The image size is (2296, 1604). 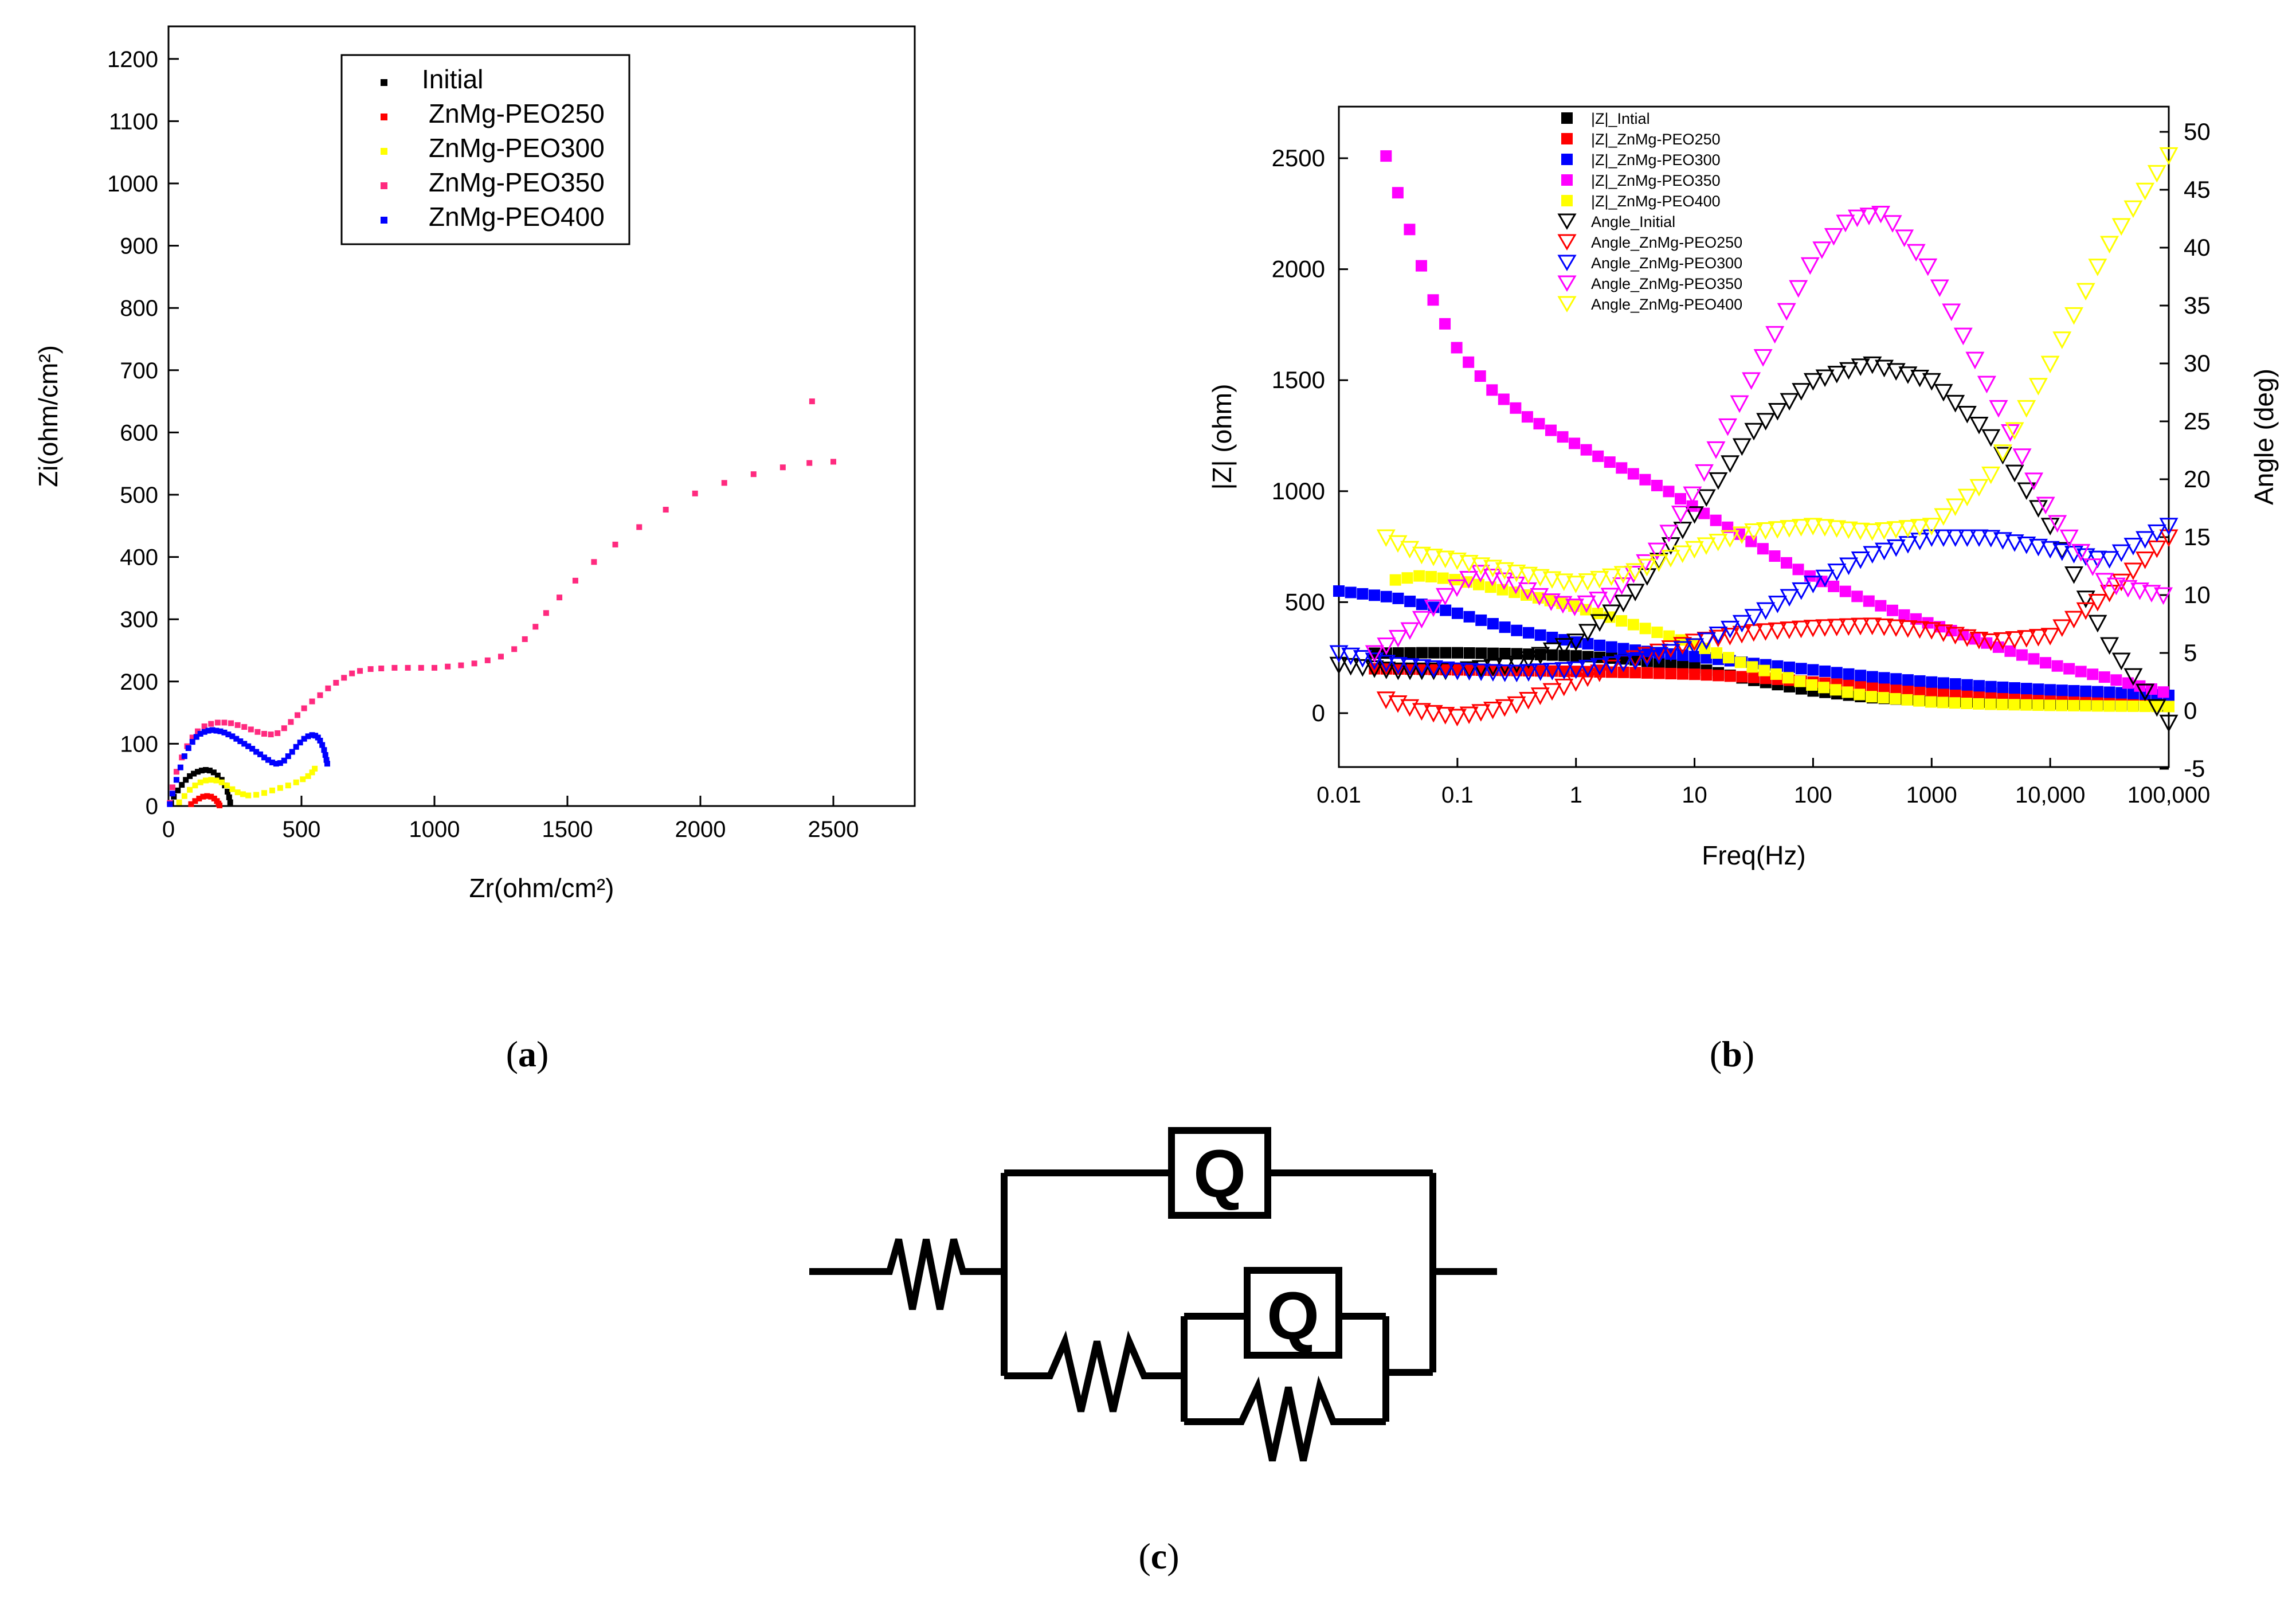 What do you see at coordinates (1158, 1556) in the screenshot?
I see `caption-c: (c)` at bounding box center [1158, 1556].